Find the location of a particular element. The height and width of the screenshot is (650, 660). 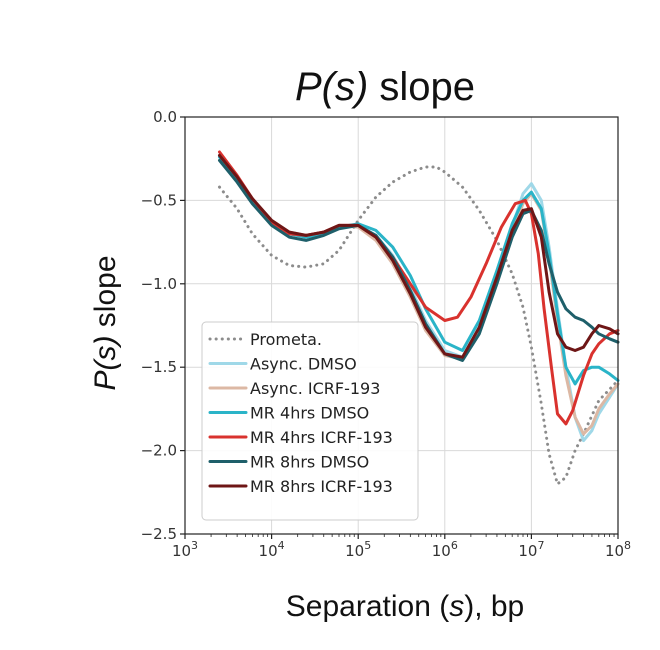

chart-title: P(s) slope is located at coordinates (385, 87).